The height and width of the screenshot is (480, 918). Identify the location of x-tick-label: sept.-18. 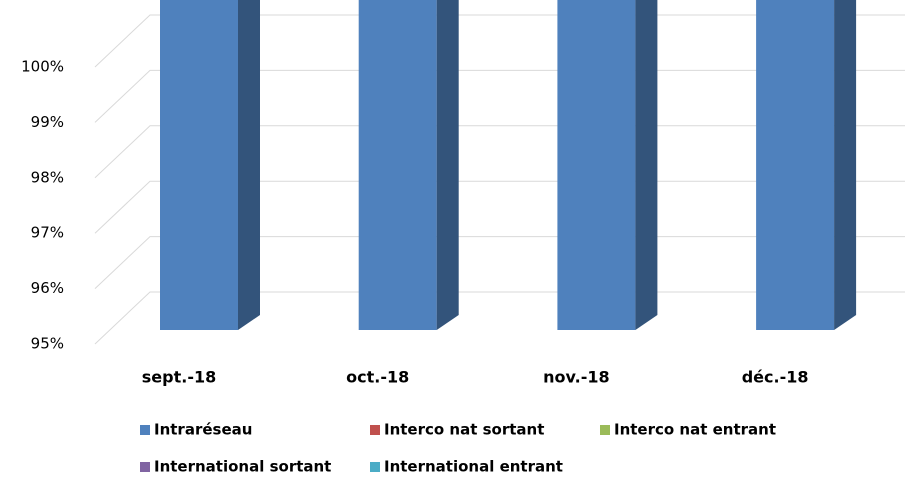
(179, 377).